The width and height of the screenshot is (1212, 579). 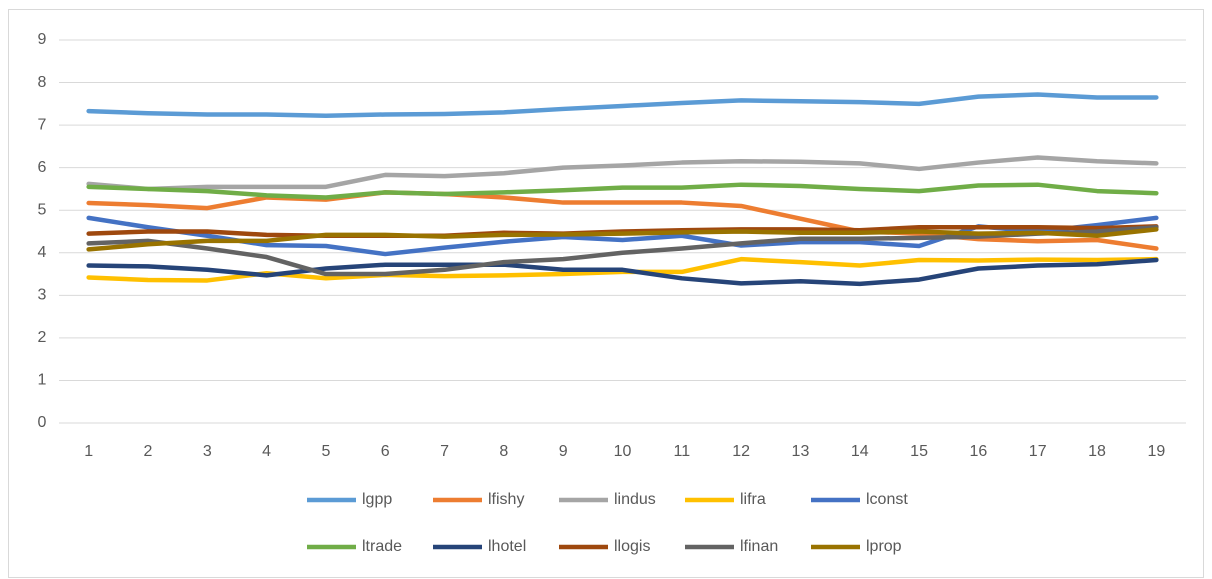 I want to click on y-tick-label: 7, so click(x=42, y=124).